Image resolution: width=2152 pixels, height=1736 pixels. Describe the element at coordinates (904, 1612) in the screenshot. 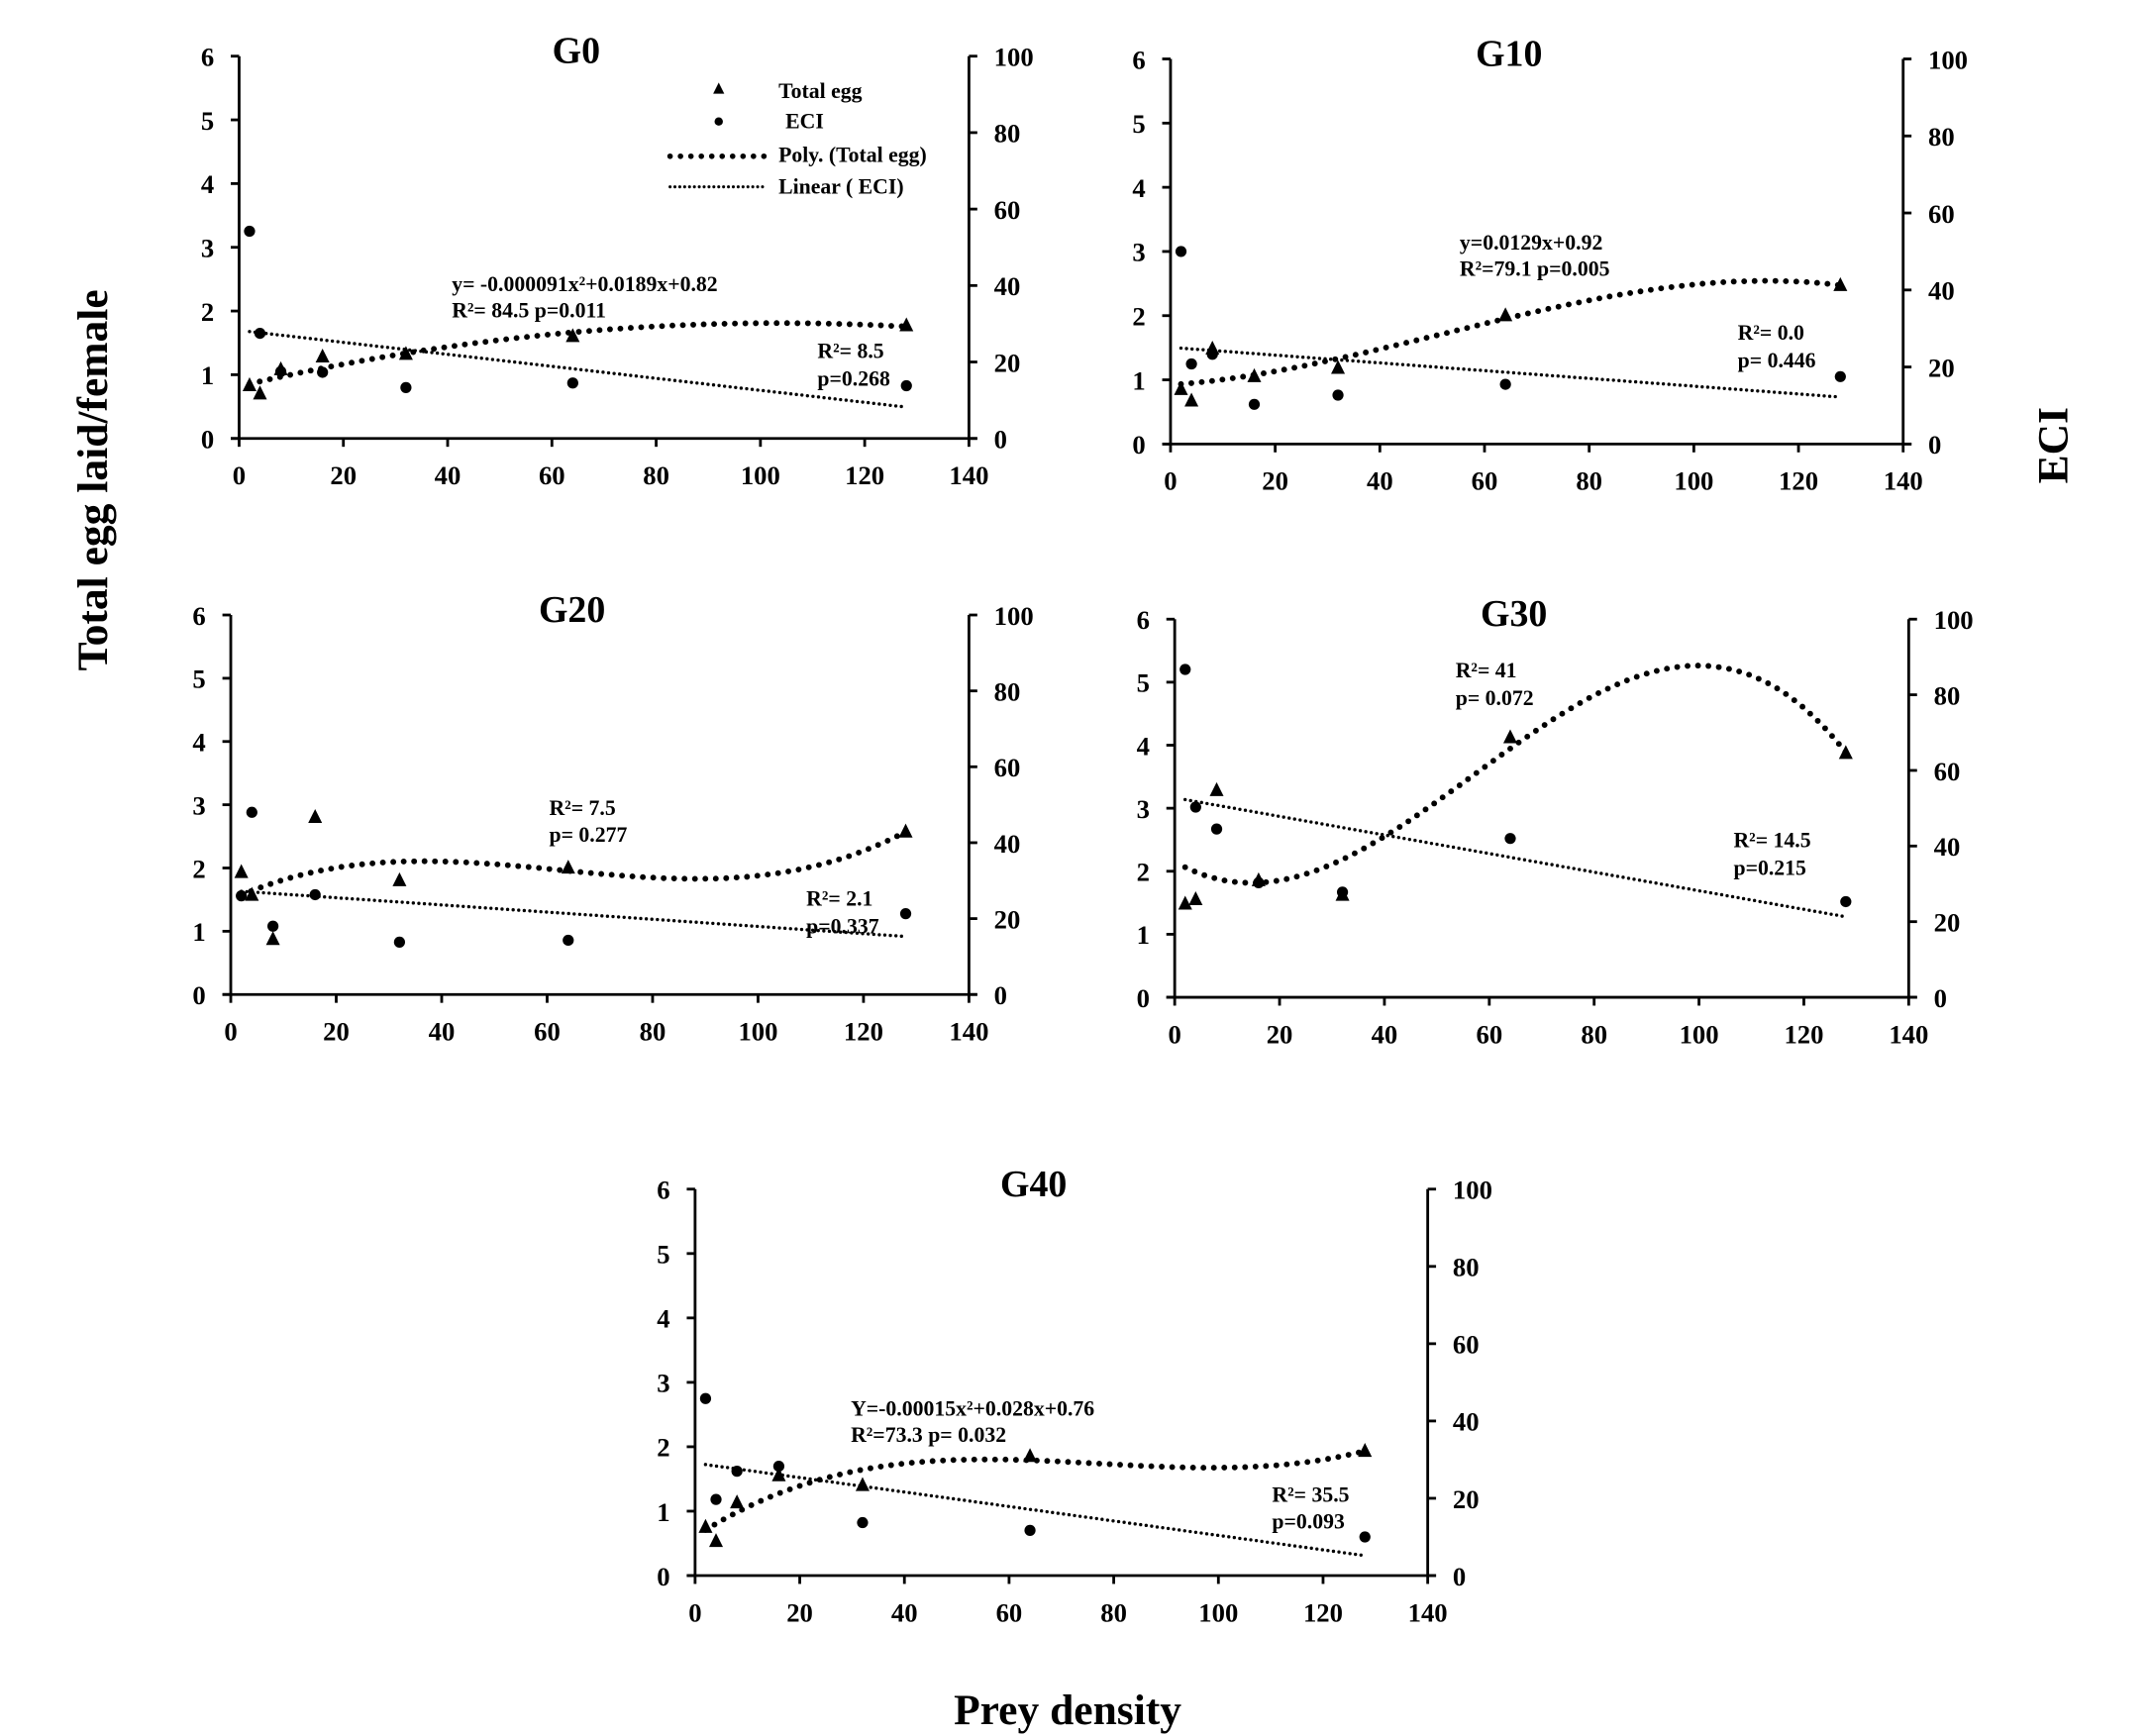

I see `x-tick-label: 40` at that location.